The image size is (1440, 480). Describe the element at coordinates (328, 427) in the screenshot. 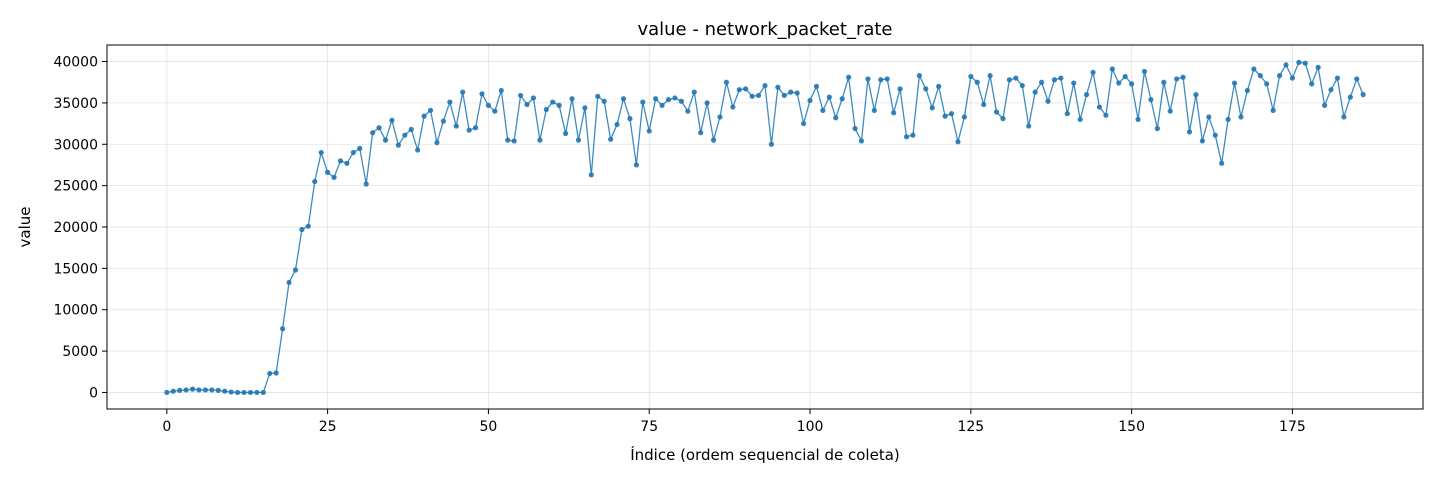

I see `x-tick-label: 25` at that location.